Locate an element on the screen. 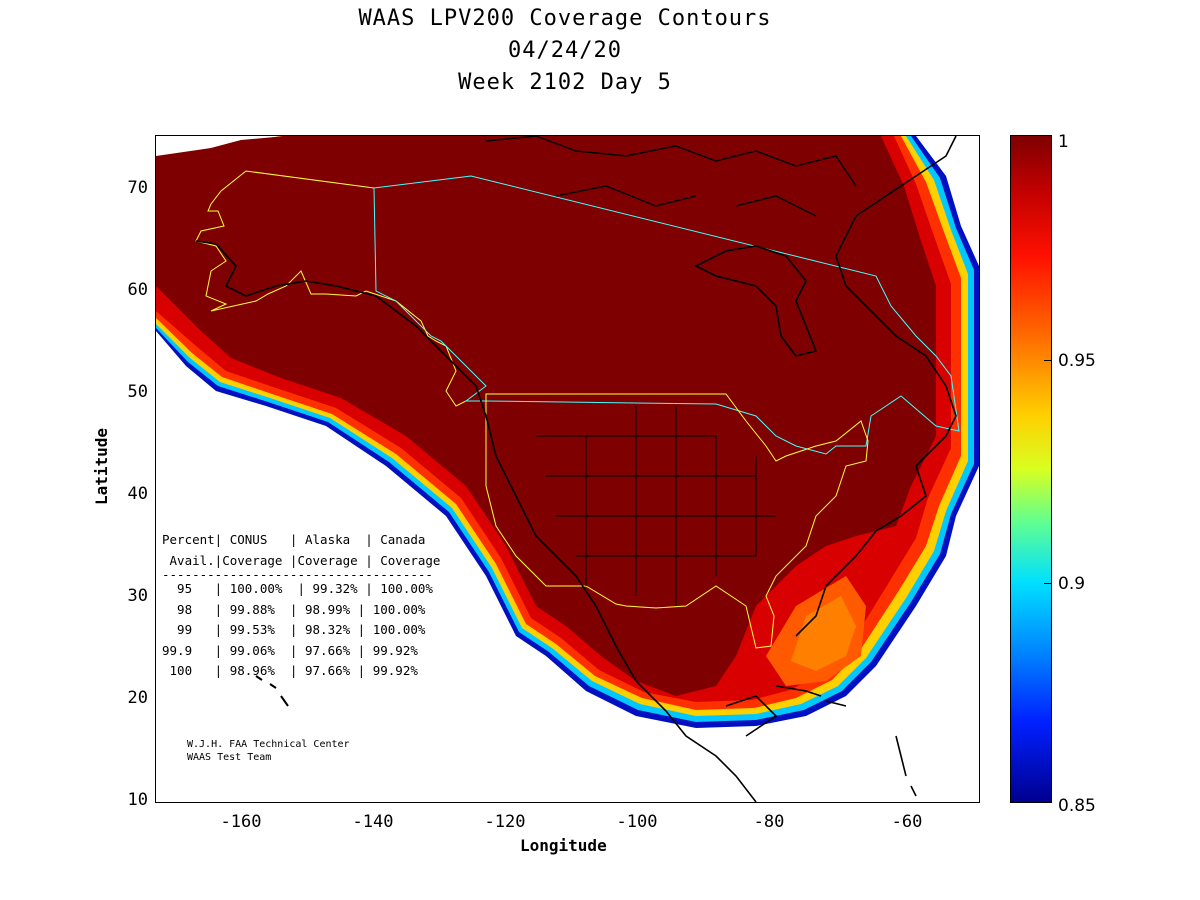  y-tick-label: 10 is located at coordinates (137, 800).